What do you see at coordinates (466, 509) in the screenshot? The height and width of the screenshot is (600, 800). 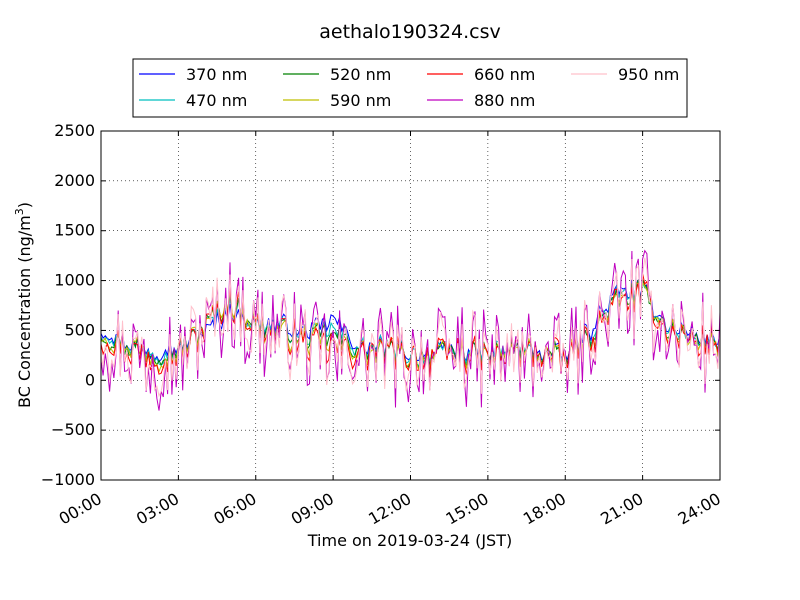 I see `x-tick-label: 15:00` at bounding box center [466, 509].